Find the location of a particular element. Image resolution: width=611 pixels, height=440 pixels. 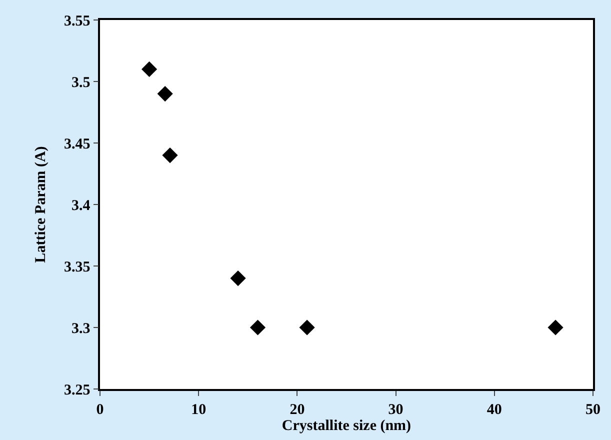

y-tick-label: 3.45 is located at coordinates (77, 144).